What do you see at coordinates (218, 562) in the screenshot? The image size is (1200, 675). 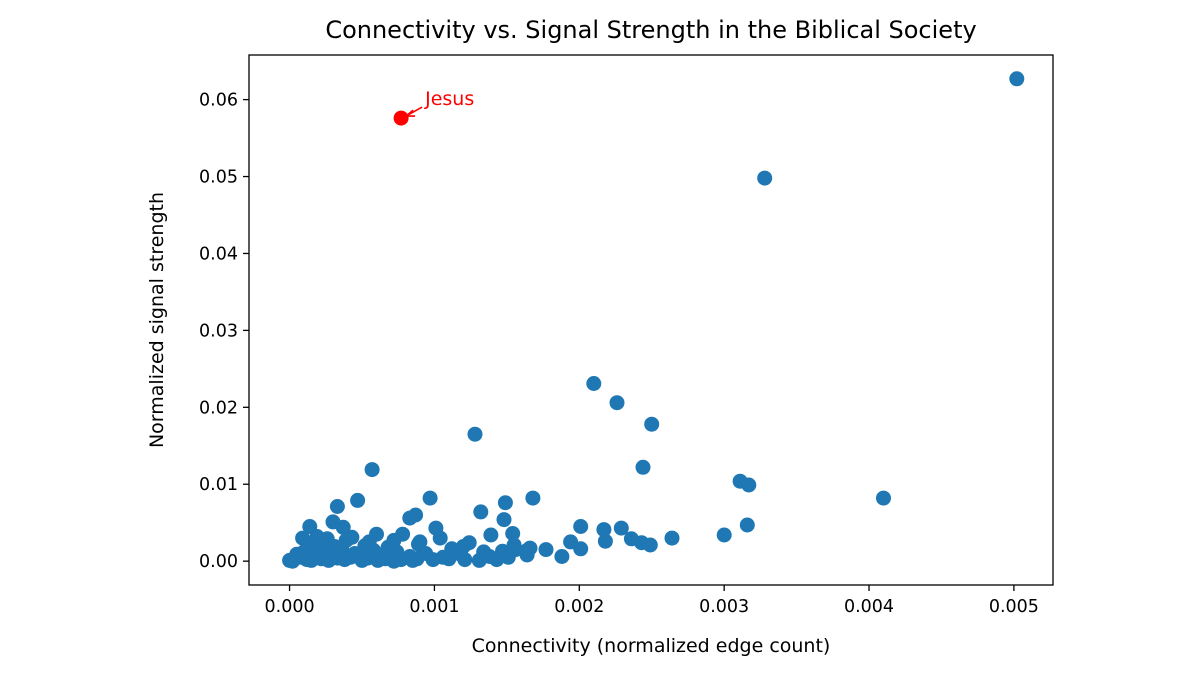 I see `y-tick-label: 0.00` at bounding box center [218, 562].